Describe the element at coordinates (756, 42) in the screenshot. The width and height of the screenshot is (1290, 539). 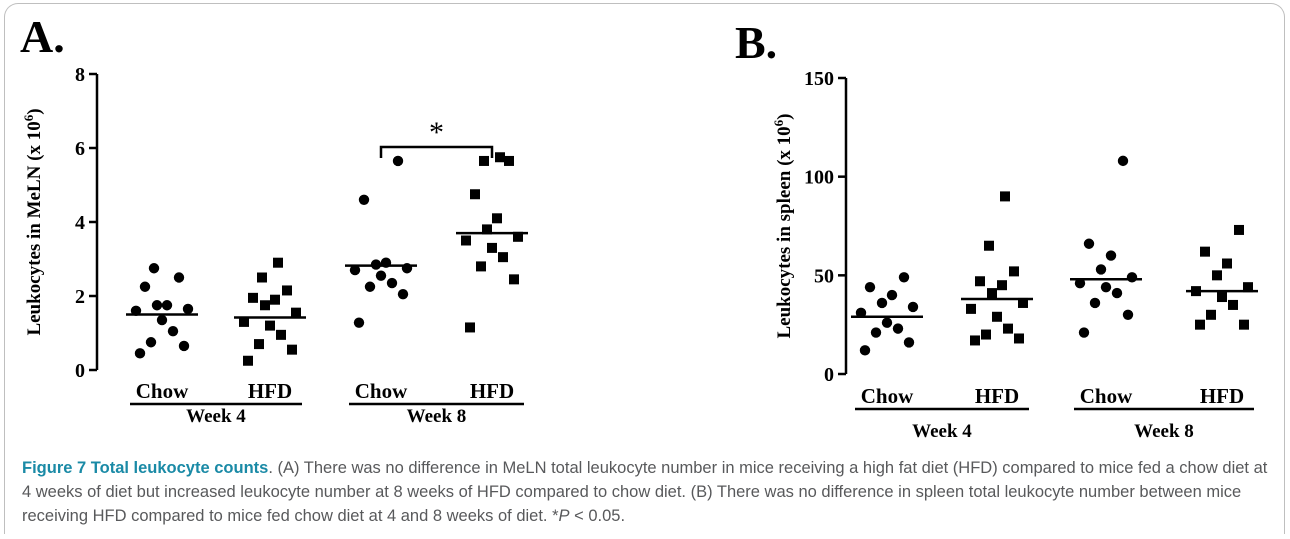
I see `panel-b-letter: B.` at that location.